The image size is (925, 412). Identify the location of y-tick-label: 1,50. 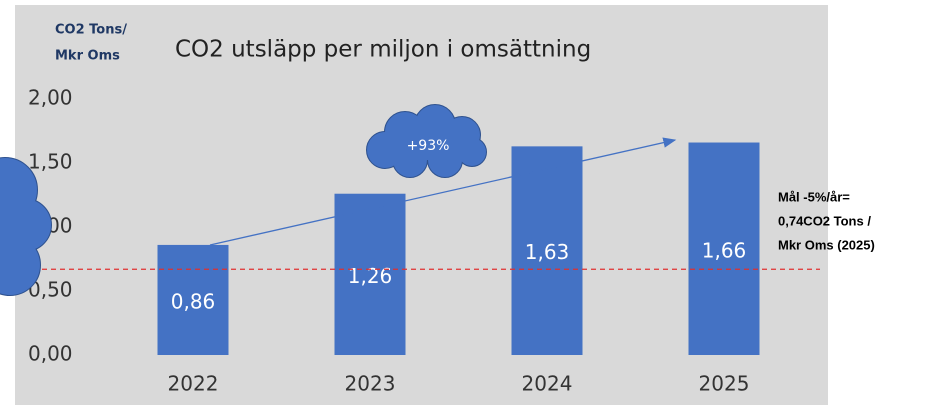
(50, 162).